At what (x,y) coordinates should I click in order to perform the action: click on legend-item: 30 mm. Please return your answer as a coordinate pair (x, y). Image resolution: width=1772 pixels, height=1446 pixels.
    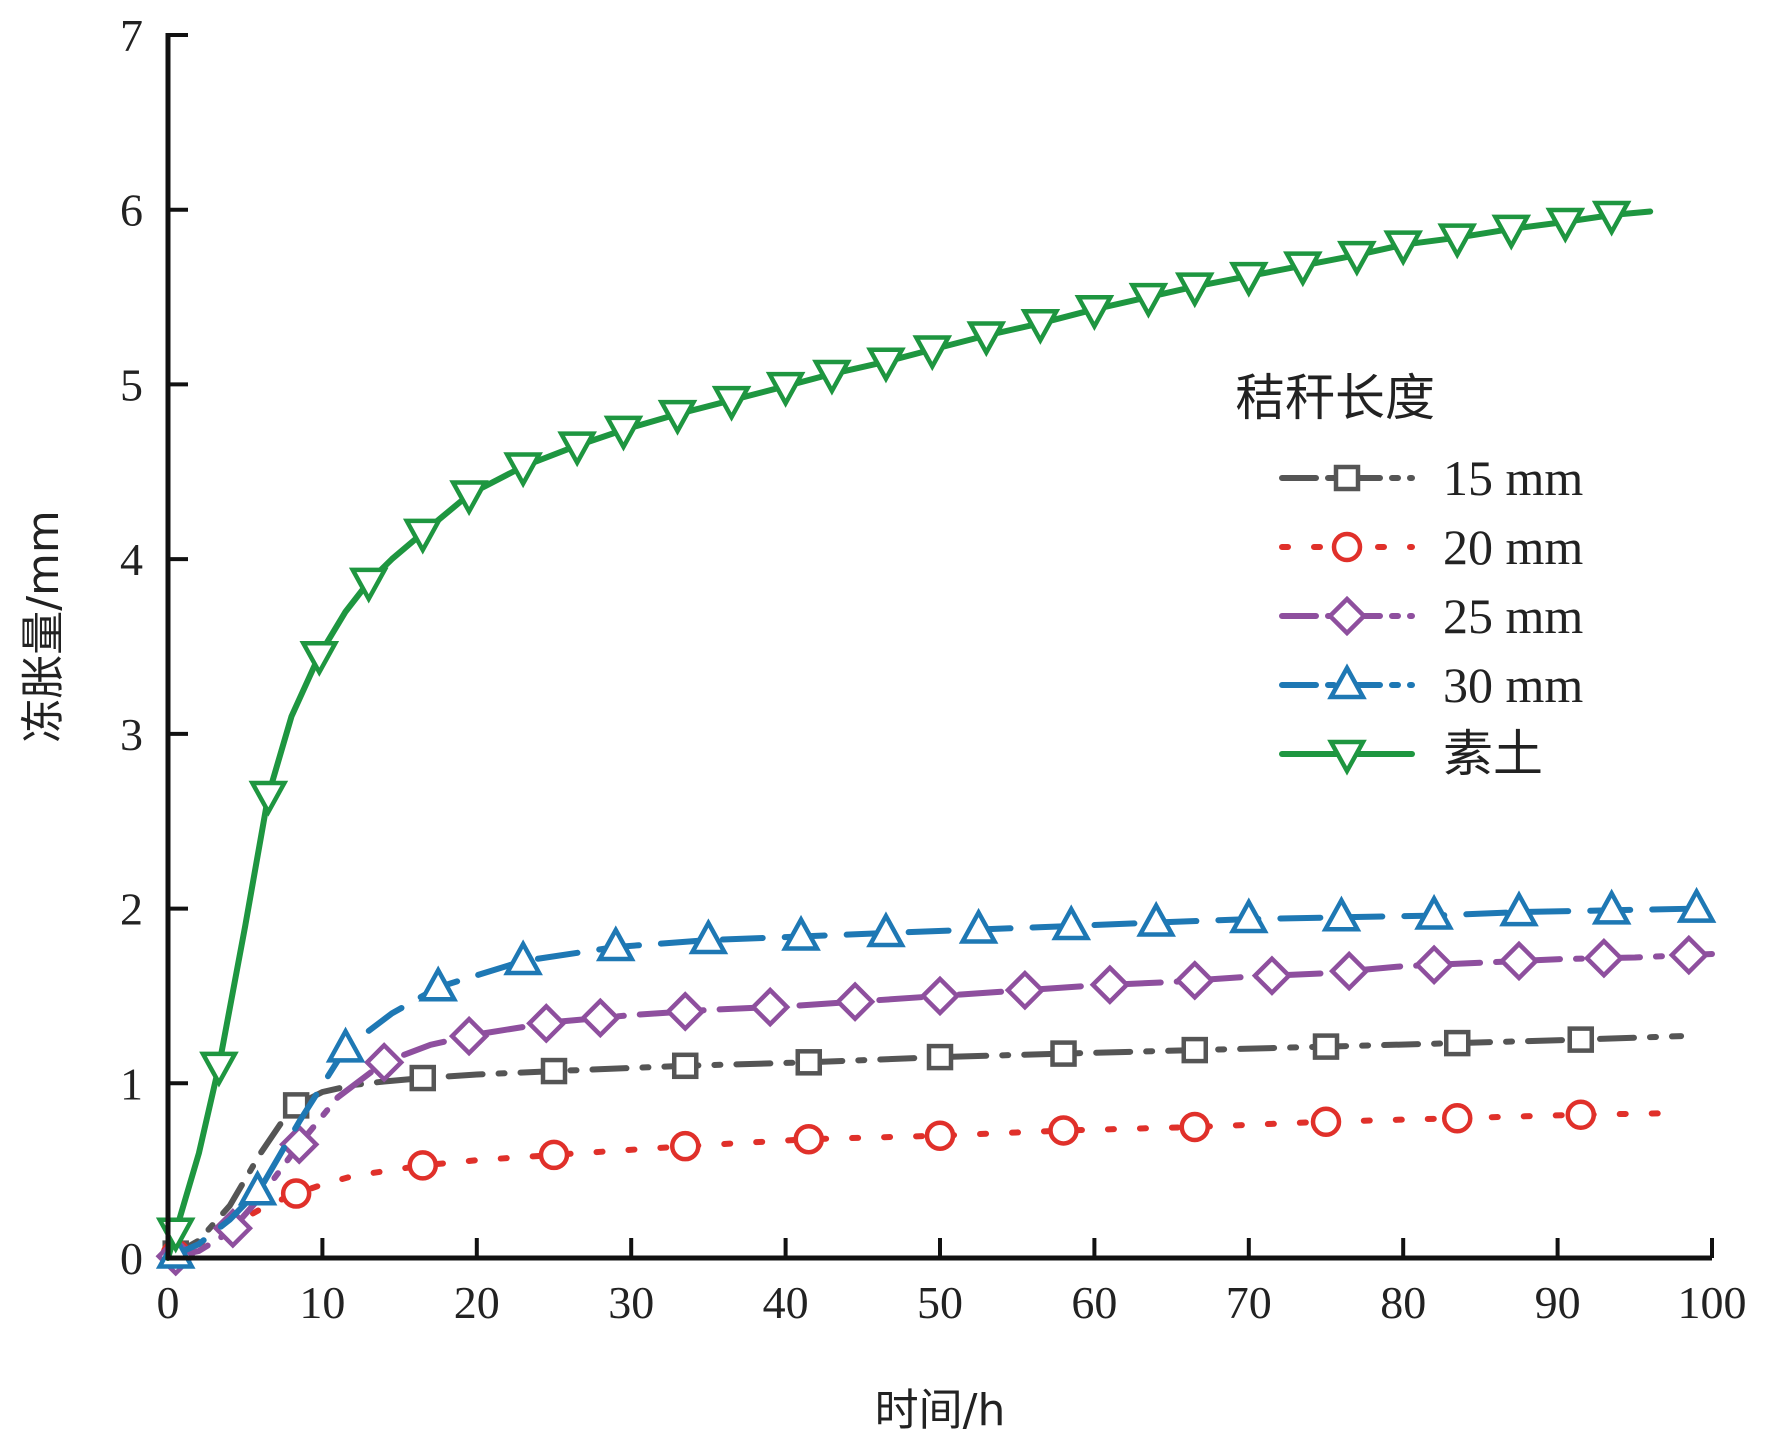
    Looking at the image, I should click on (1431, 685).